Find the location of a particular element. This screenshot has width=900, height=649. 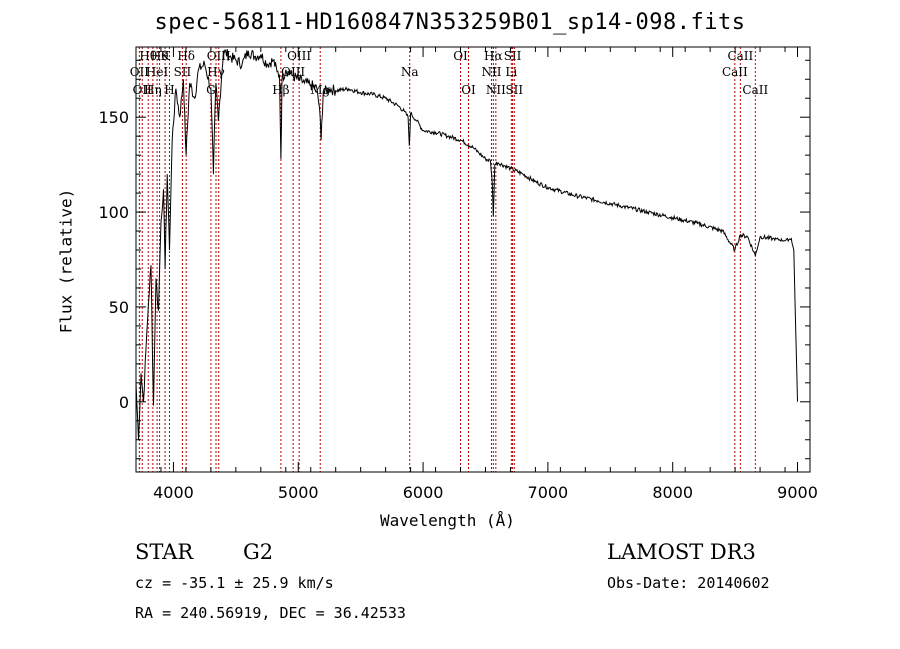

x-tick-label-5: 9000 is located at coordinates (797, 492).